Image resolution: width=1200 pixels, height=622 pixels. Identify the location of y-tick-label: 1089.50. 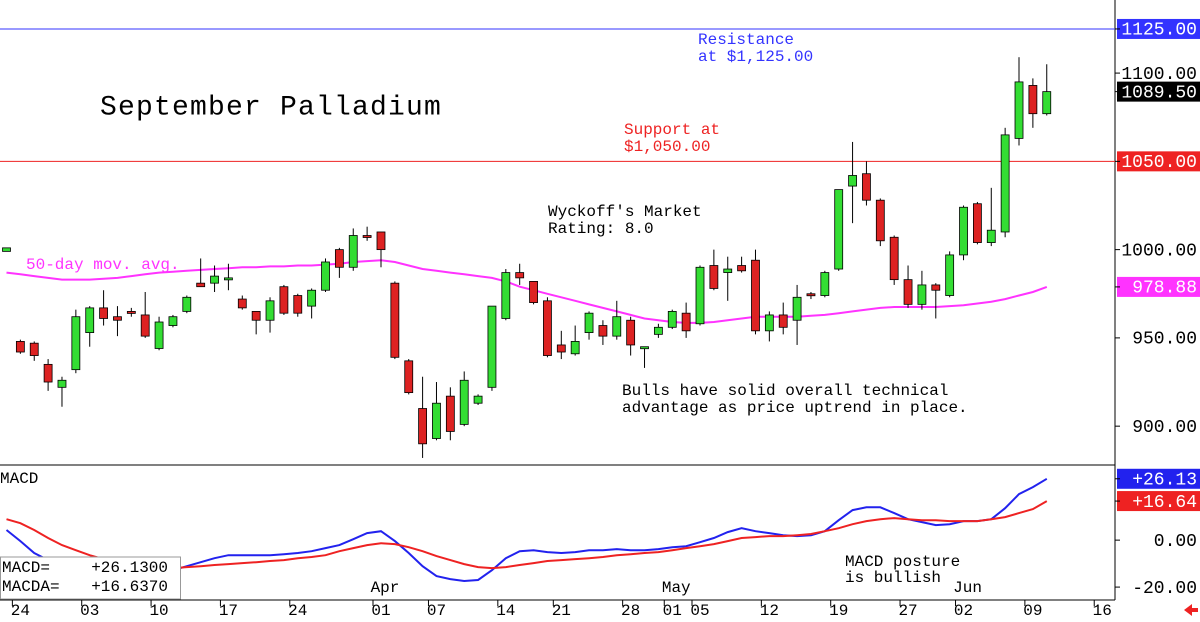
(1159, 93).